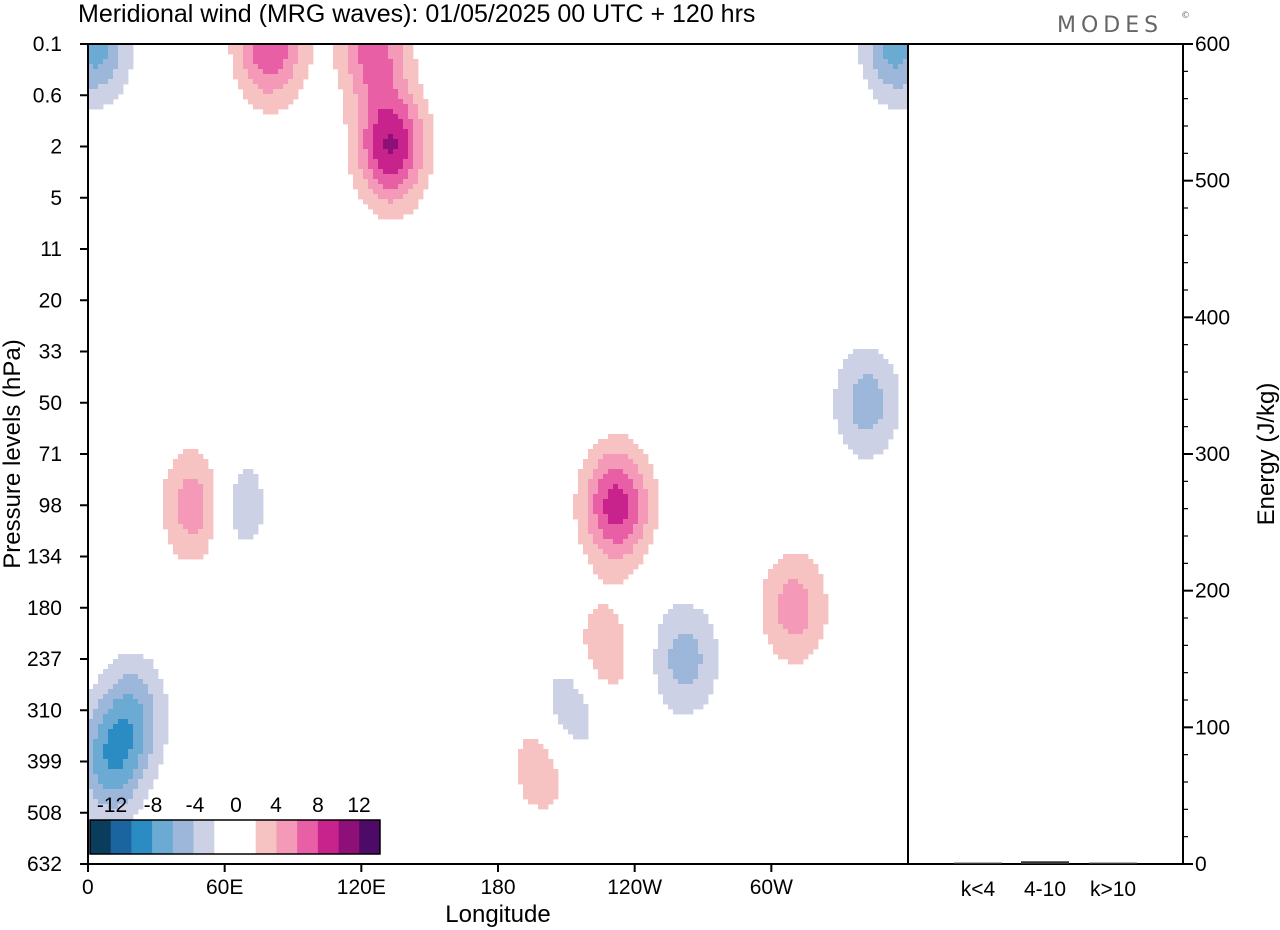 The width and height of the screenshot is (1280, 930). Describe the element at coordinates (44, 710) in the screenshot. I see `y-tick-label: 310` at that location.